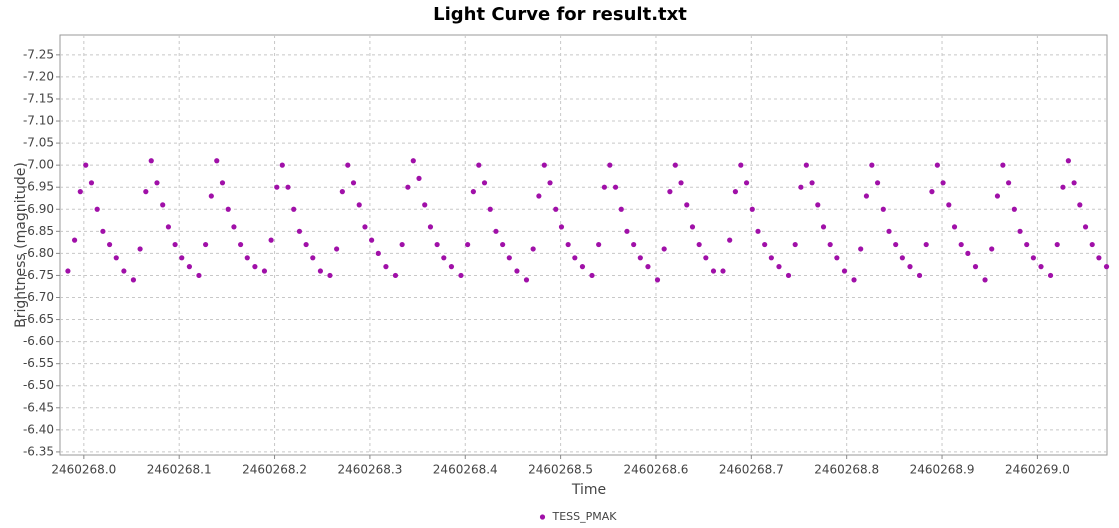  I want to click on y-tick-label: -6.70, so click(38, 297).